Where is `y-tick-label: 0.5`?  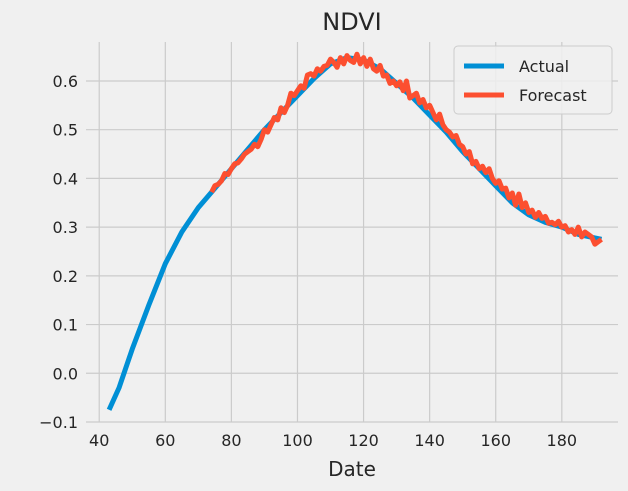
y-tick-label: 0.5 is located at coordinates (65, 130).